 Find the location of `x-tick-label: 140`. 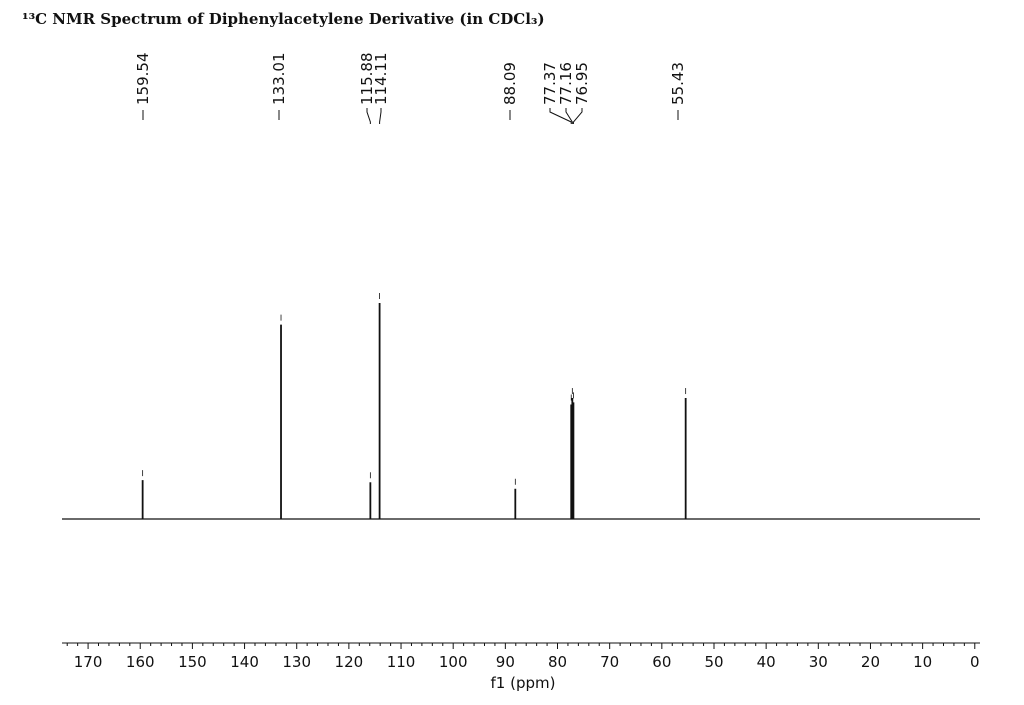

x-tick-label: 140 is located at coordinates (244, 662).